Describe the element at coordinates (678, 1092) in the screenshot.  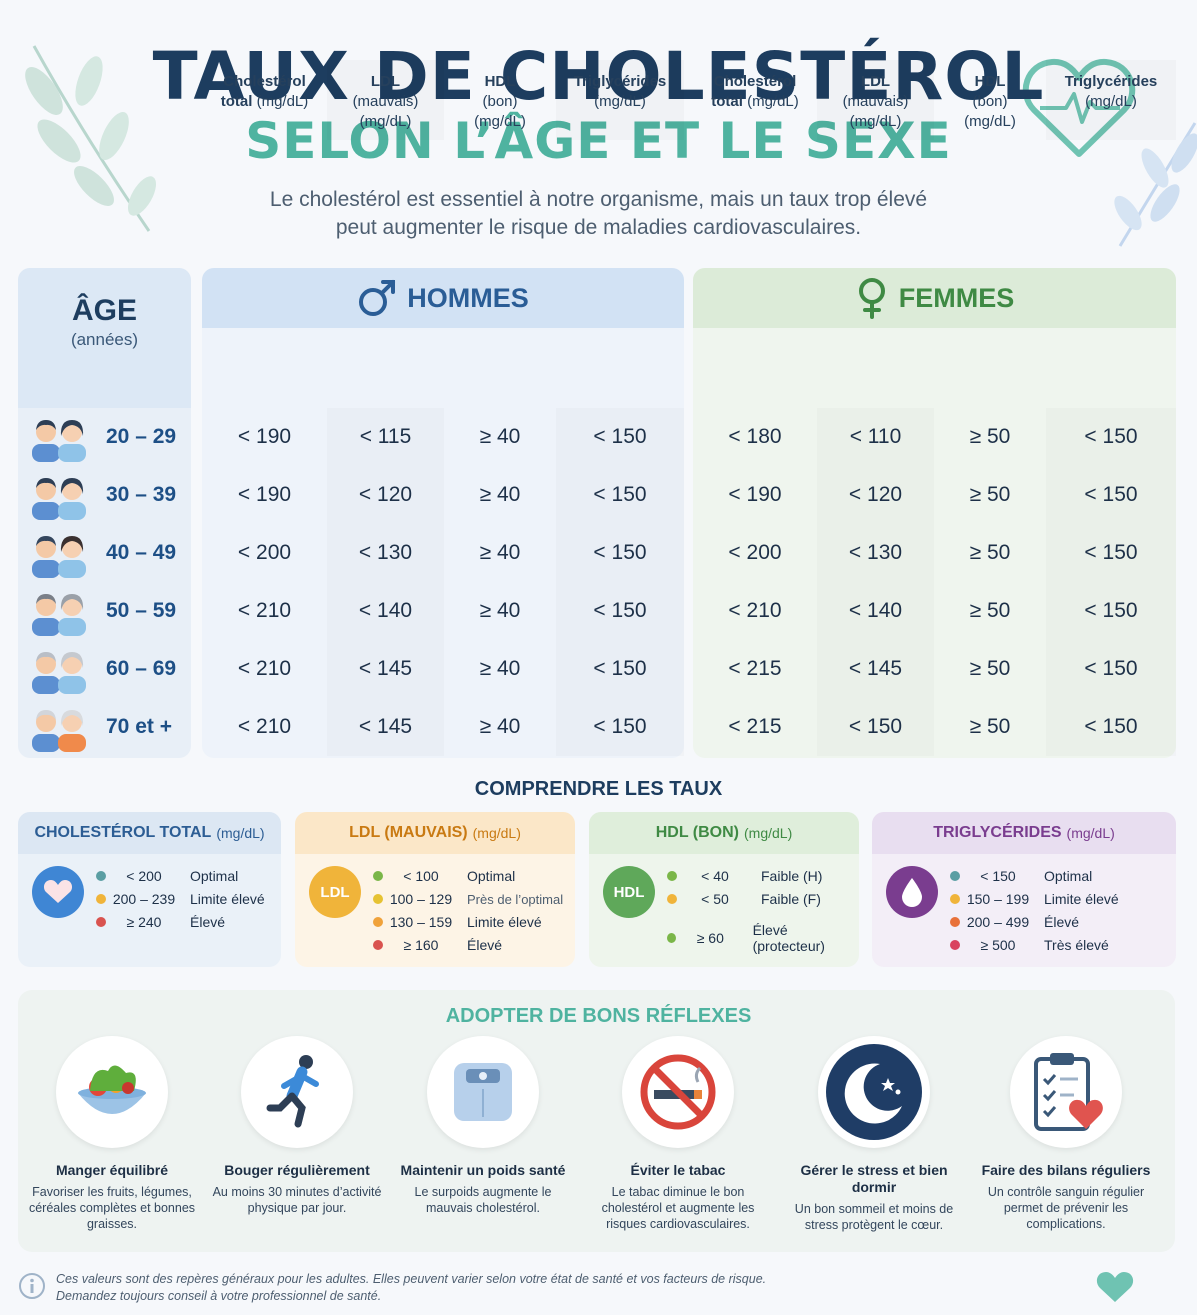
I see `no-smoking-icon` at that location.